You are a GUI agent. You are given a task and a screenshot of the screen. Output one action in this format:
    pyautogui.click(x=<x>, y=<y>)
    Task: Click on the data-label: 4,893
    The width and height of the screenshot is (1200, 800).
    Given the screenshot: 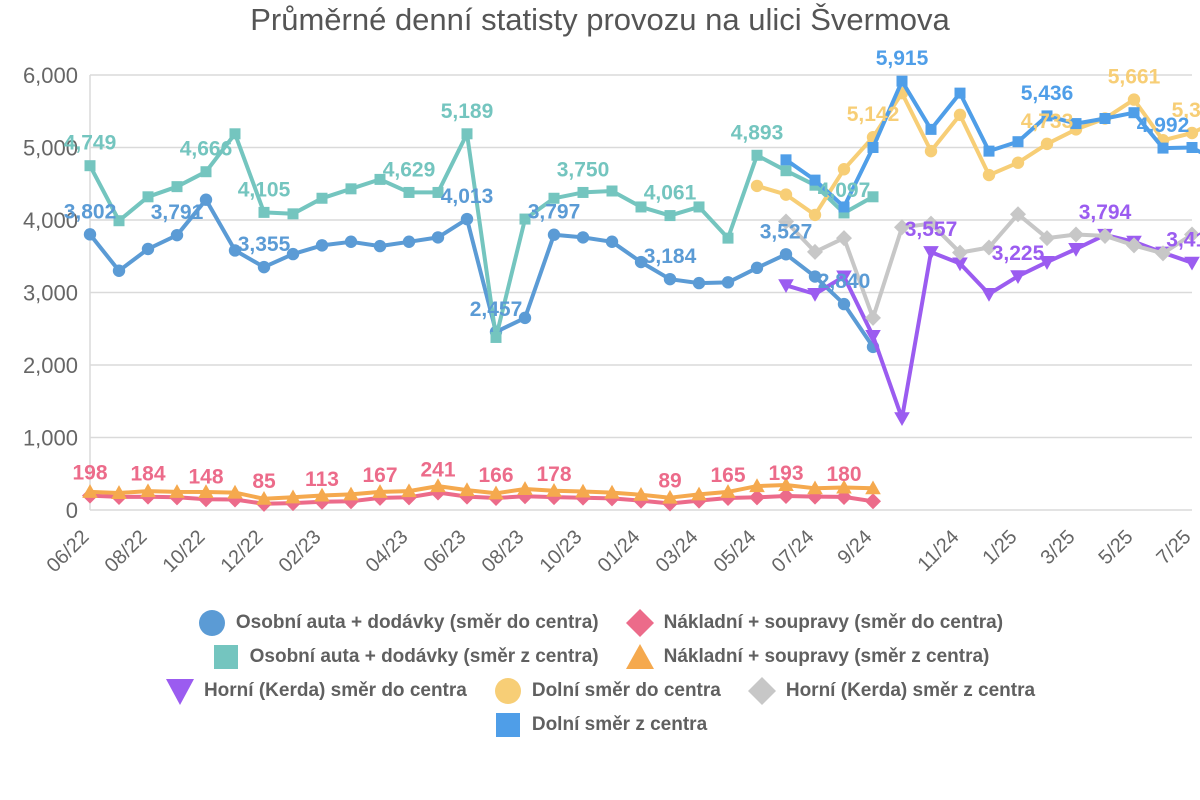 What is the action you would take?
    pyautogui.click(x=757, y=132)
    